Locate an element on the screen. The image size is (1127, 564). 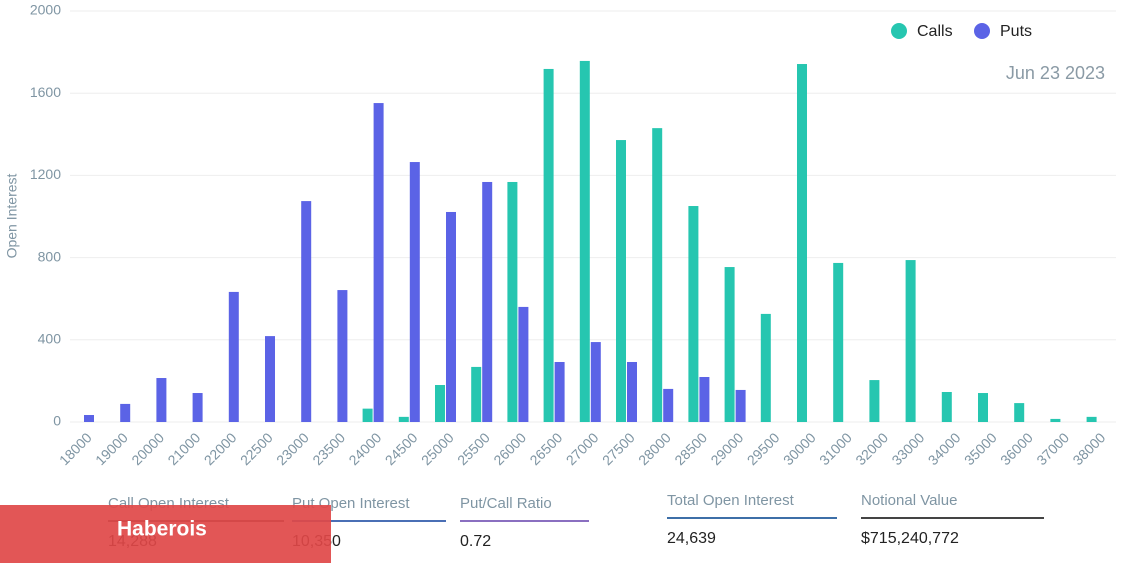
x-tick-label: 28500 is located at coordinates (690, 448).